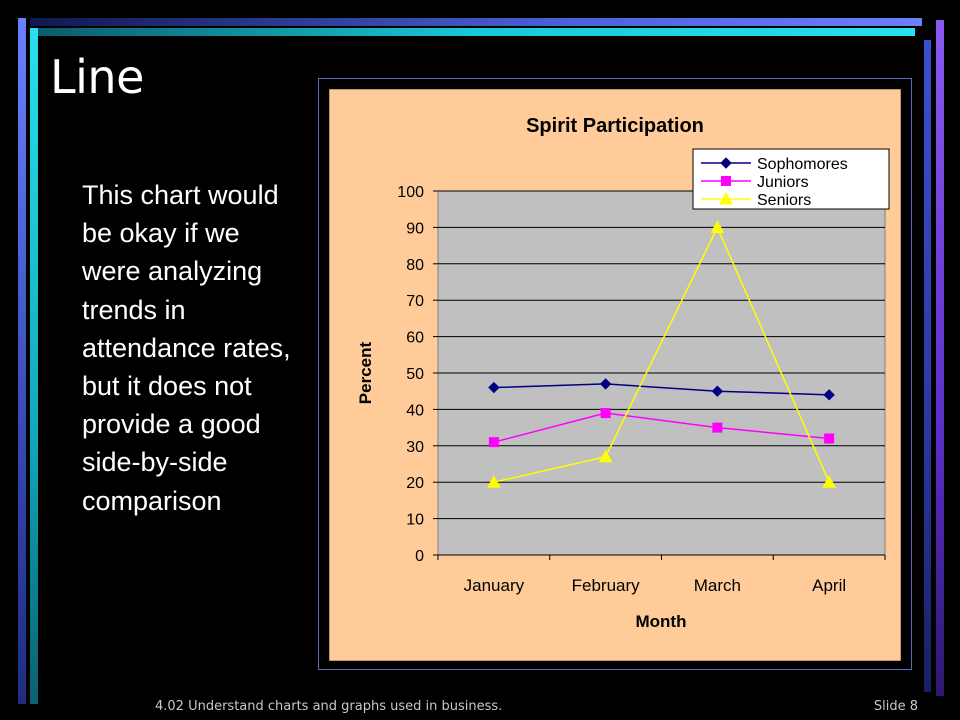 Image resolution: width=960 pixels, height=720 pixels. Describe the element at coordinates (97, 77) in the screenshot. I see `slide-title: Line` at that location.